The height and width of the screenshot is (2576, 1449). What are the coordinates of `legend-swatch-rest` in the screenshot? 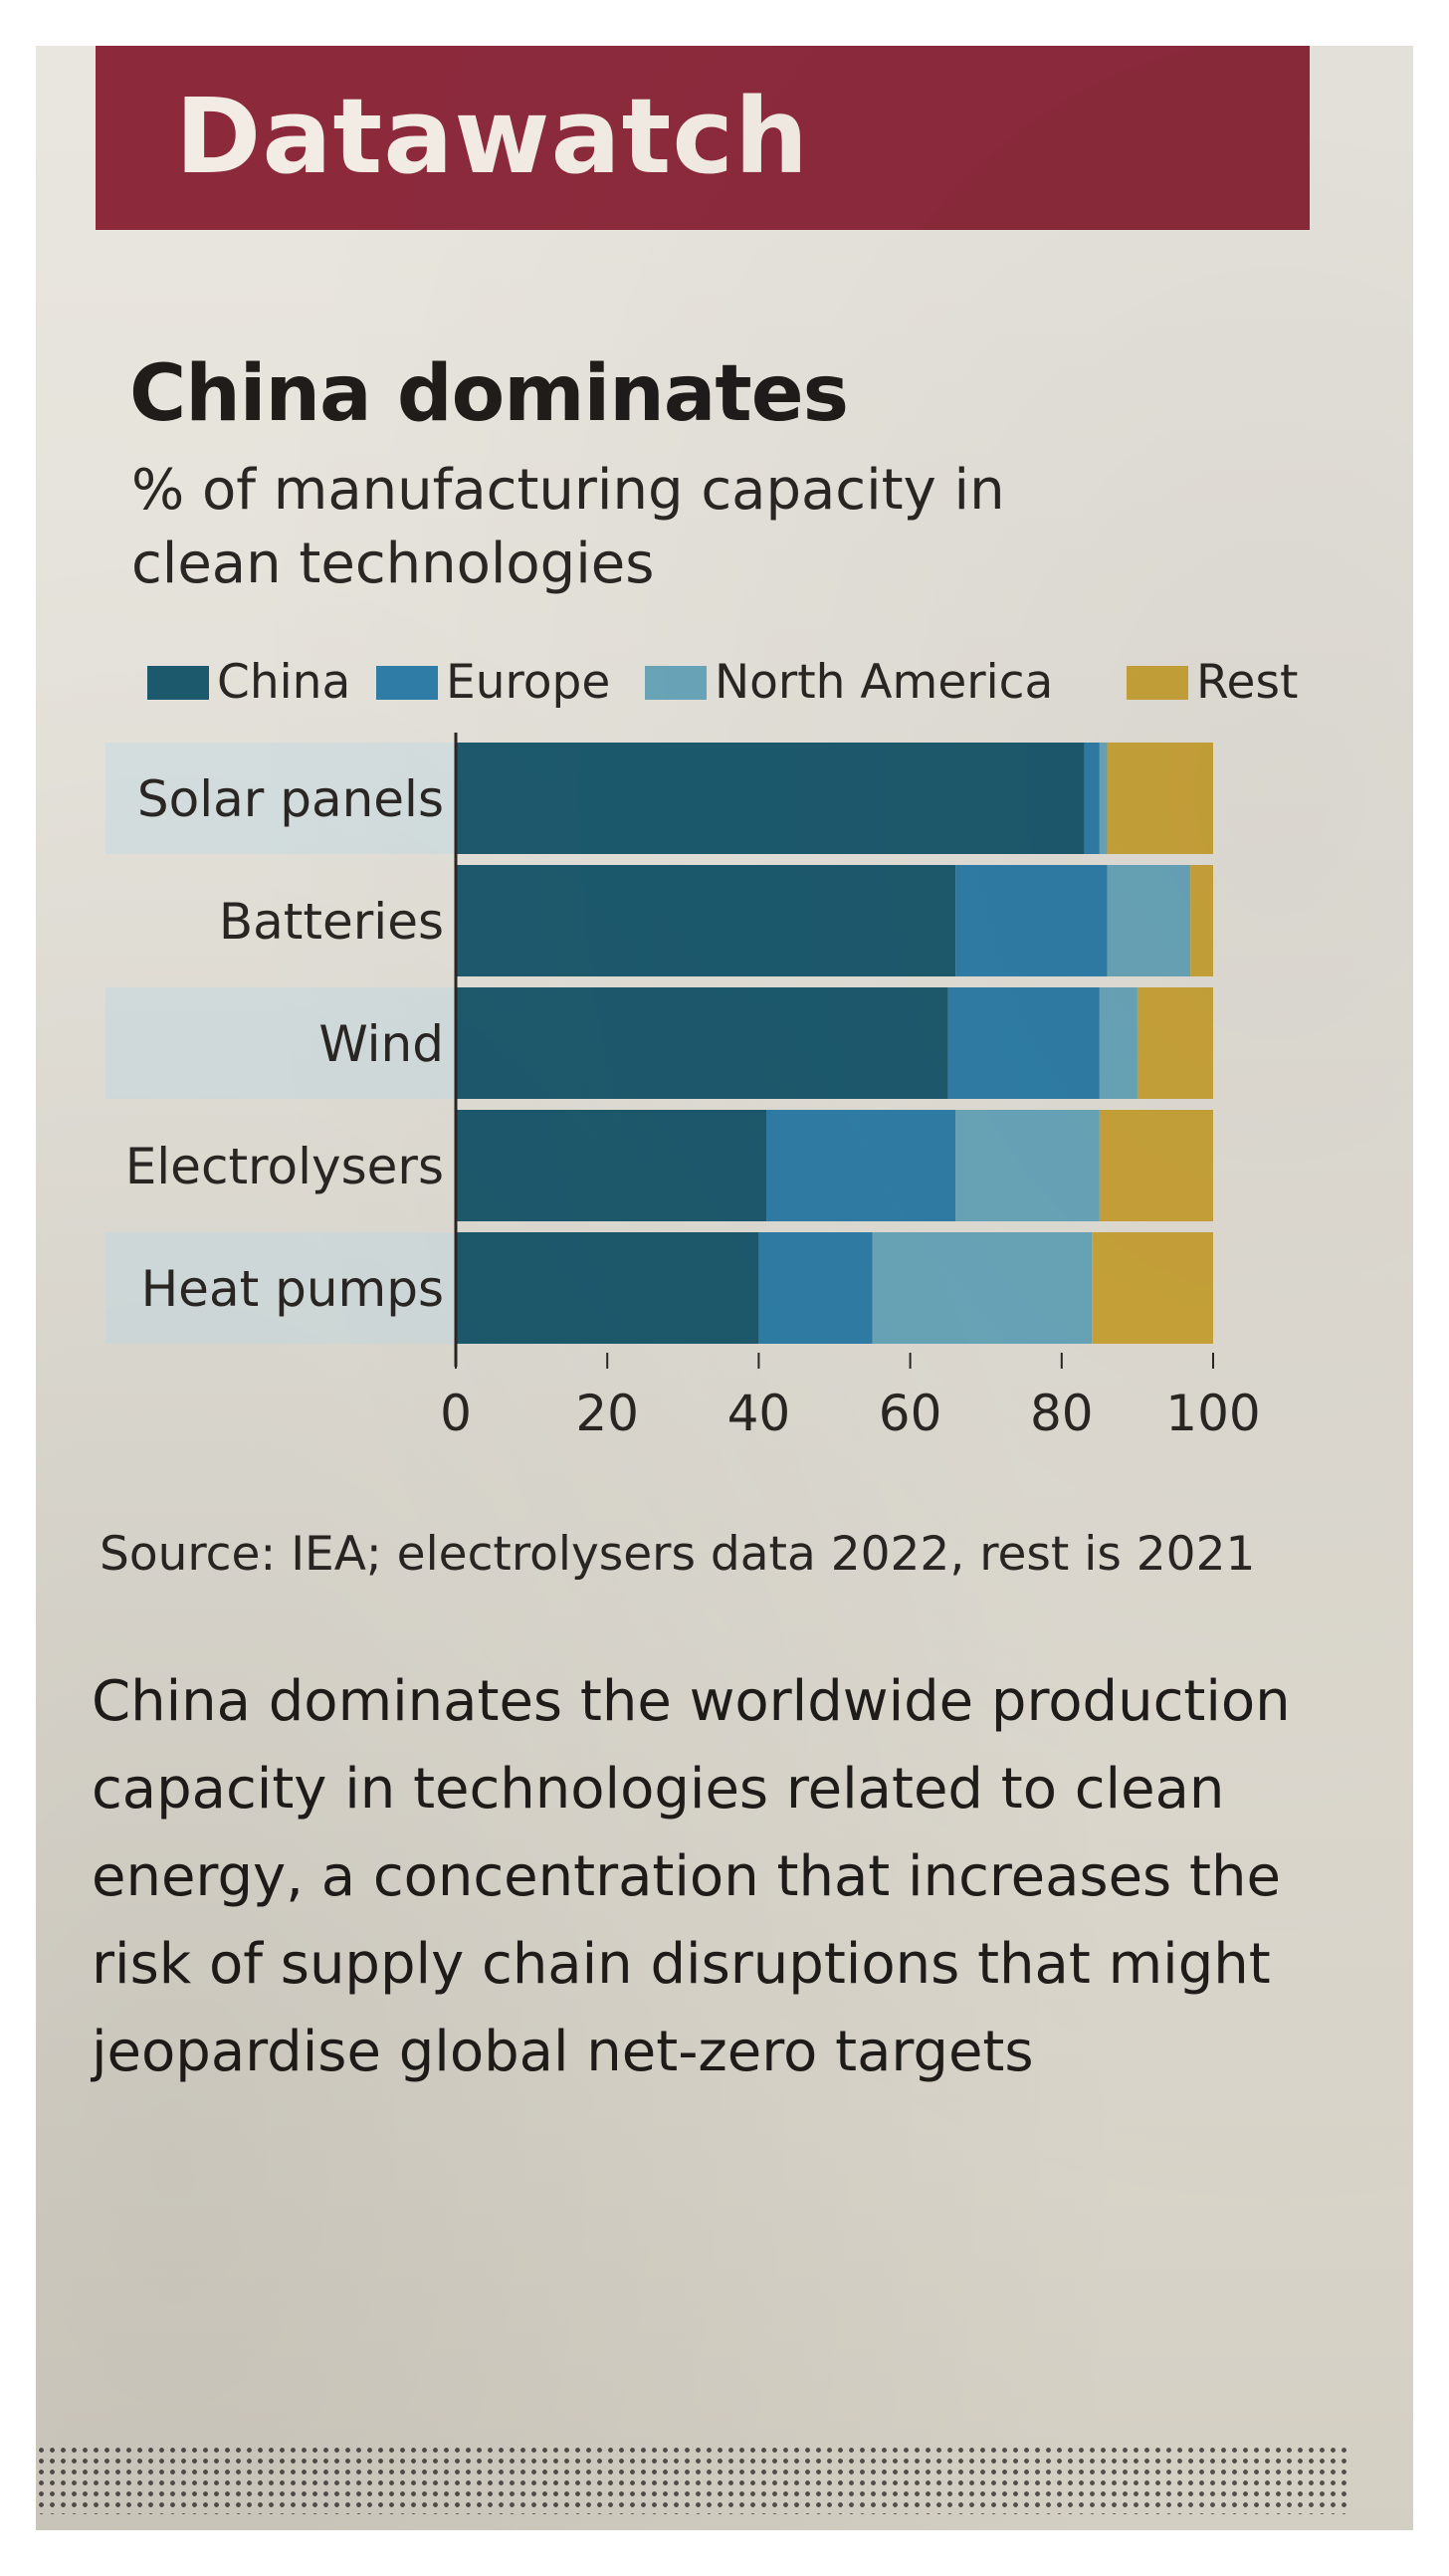 It's located at (1158, 682).